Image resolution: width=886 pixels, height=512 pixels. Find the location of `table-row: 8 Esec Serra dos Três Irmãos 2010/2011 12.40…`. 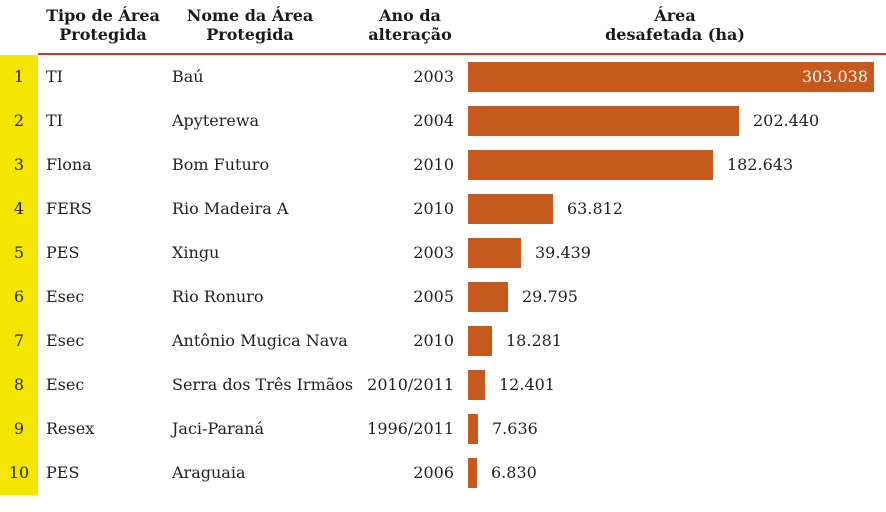

table-row: 8 Esec Serra dos Três Irmãos 2010/2011 12.40… is located at coordinates (443, 385).